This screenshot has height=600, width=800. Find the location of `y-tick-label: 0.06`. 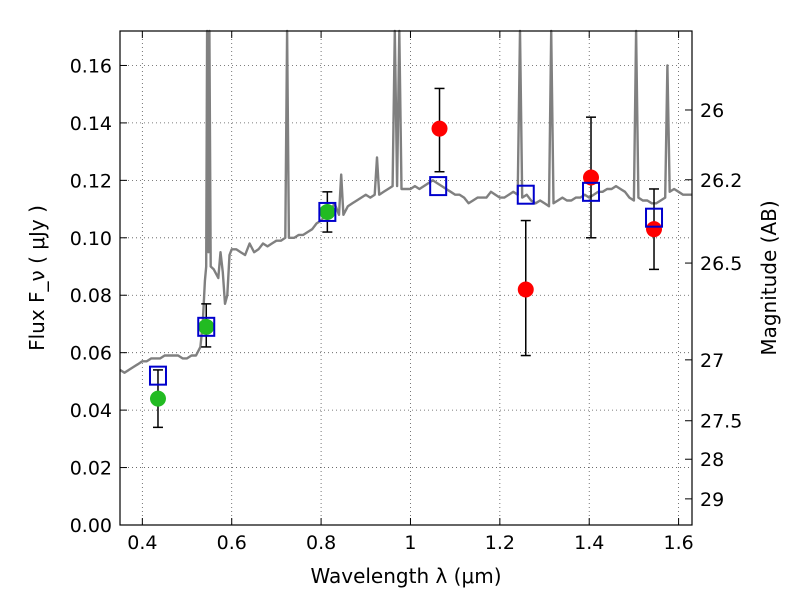

y-tick-label: 0.06 is located at coordinates (91, 354).